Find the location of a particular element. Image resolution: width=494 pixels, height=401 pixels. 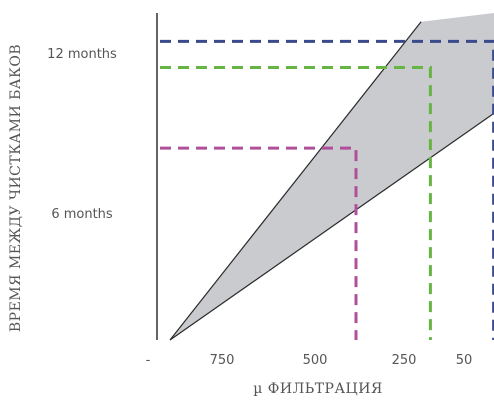

y-axis-label: ВРЕМЯ МЕЖДУ ЧИСТКАМИ БАКОВ is located at coordinates (16, 188).